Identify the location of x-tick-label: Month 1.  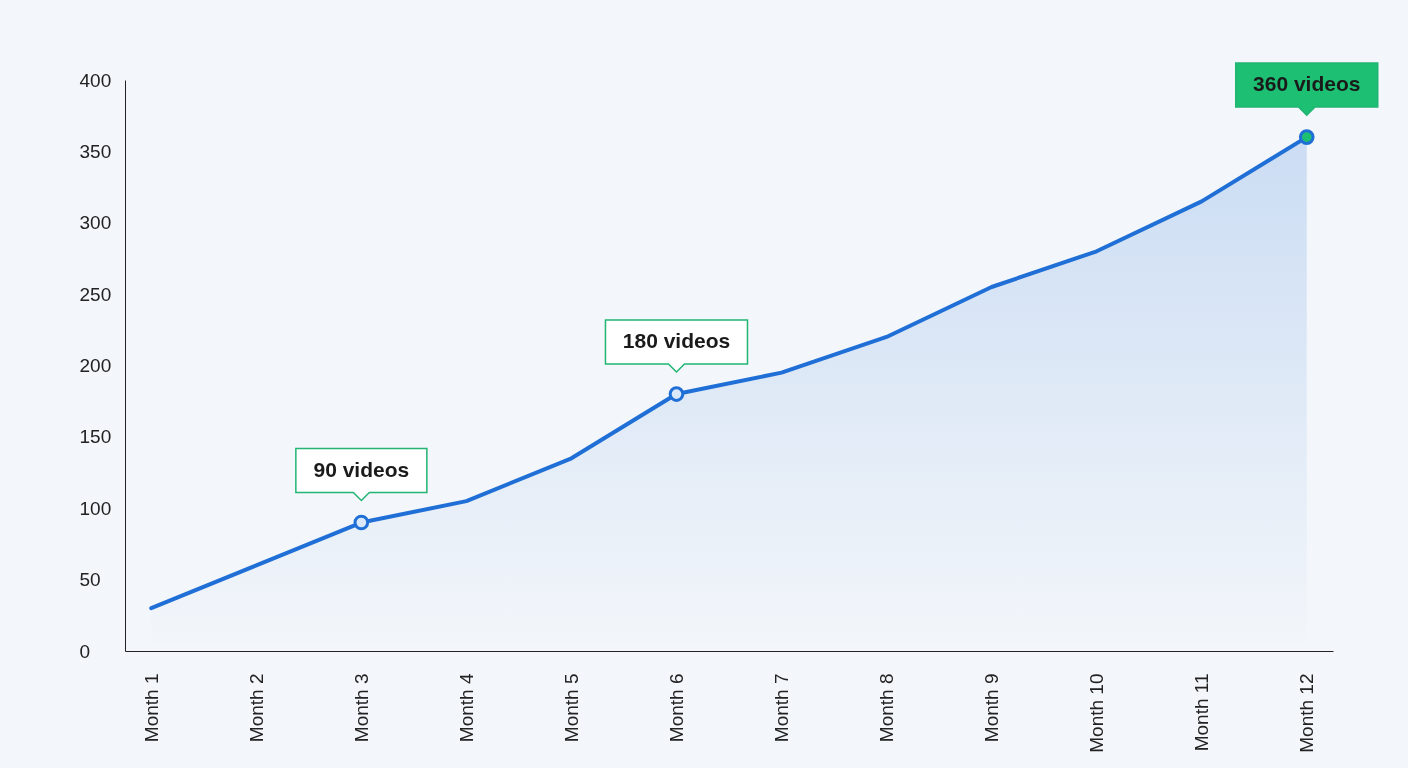
(151, 708).